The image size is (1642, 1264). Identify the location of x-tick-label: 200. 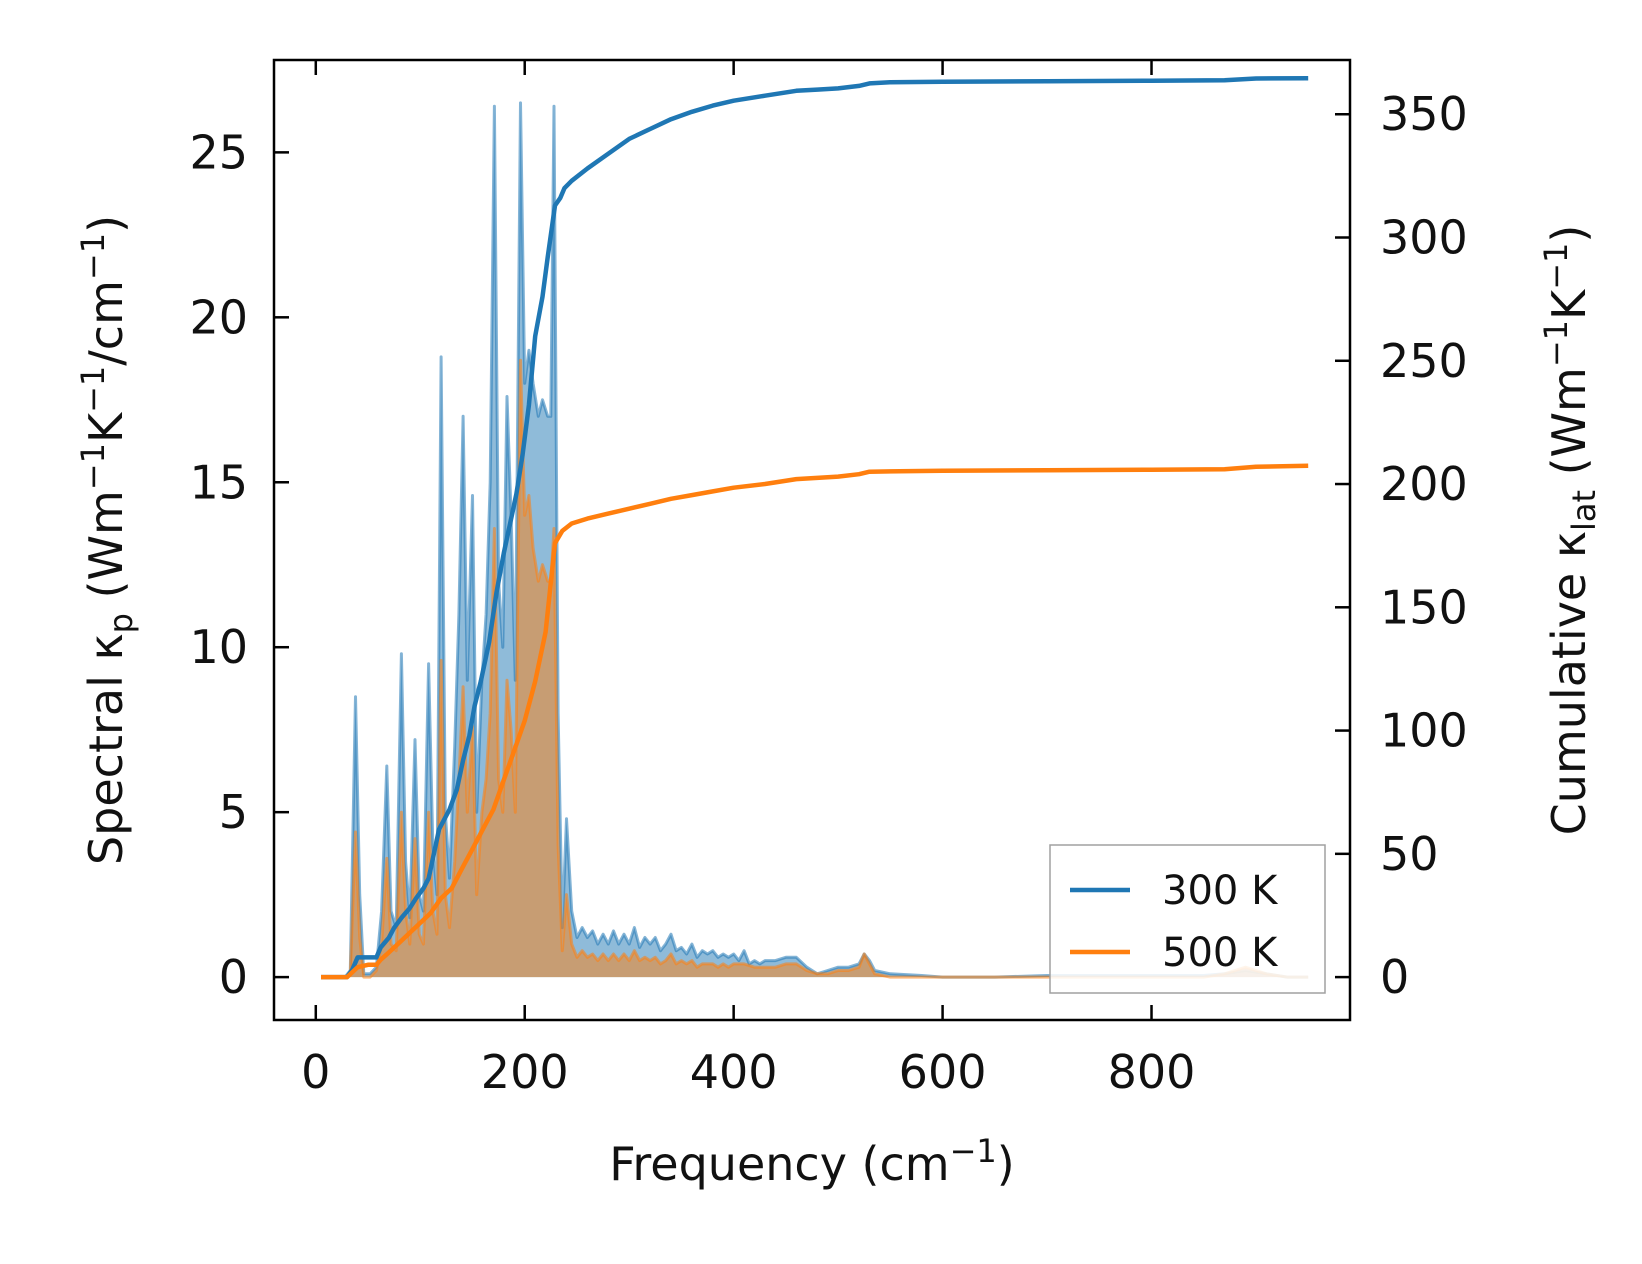
(525, 1072).